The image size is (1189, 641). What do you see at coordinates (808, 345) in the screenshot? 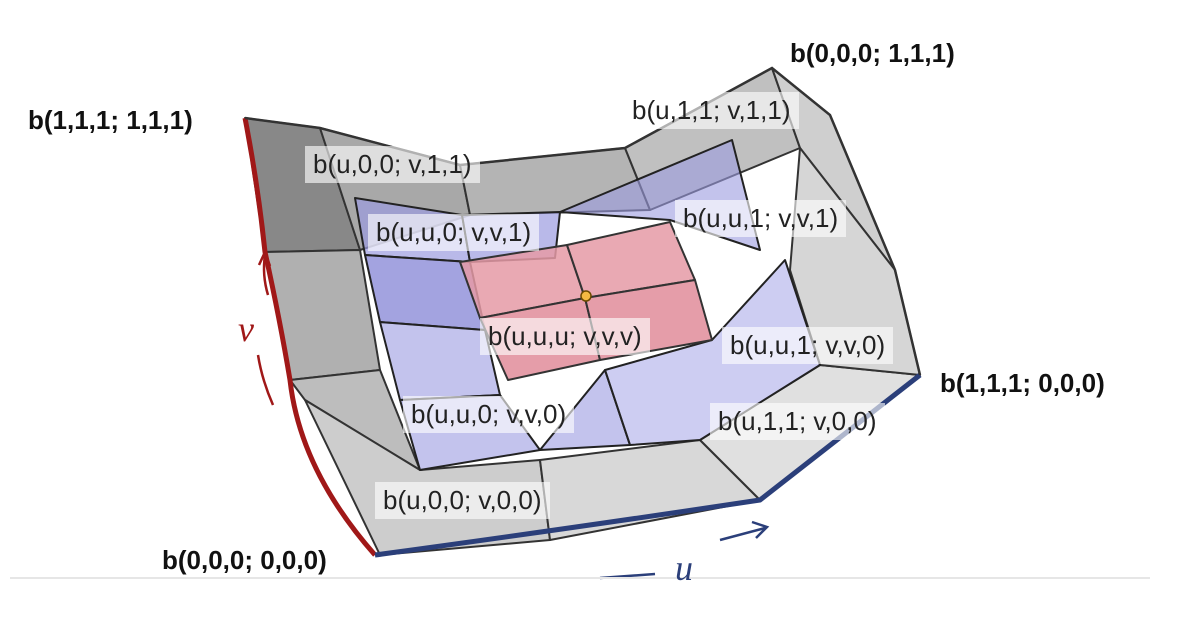
I see `blossom-label: b(u,u,1; v,v,0)` at bounding box center [808, 345].